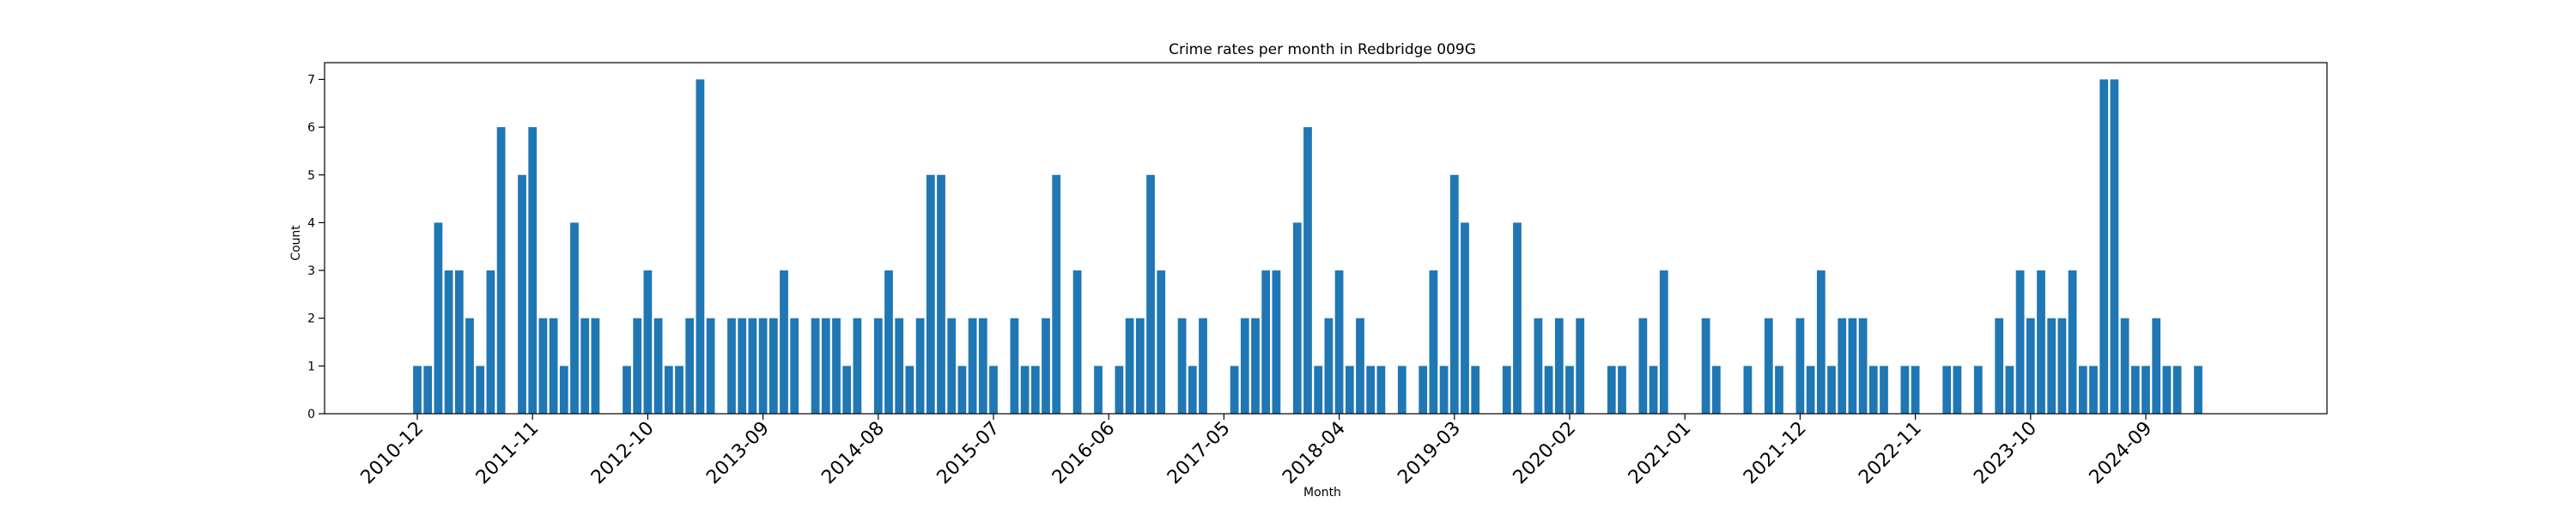  Describe the element at coordinates (311, 271) in the screenshot. I see `y-tick-label: 3` at that location.